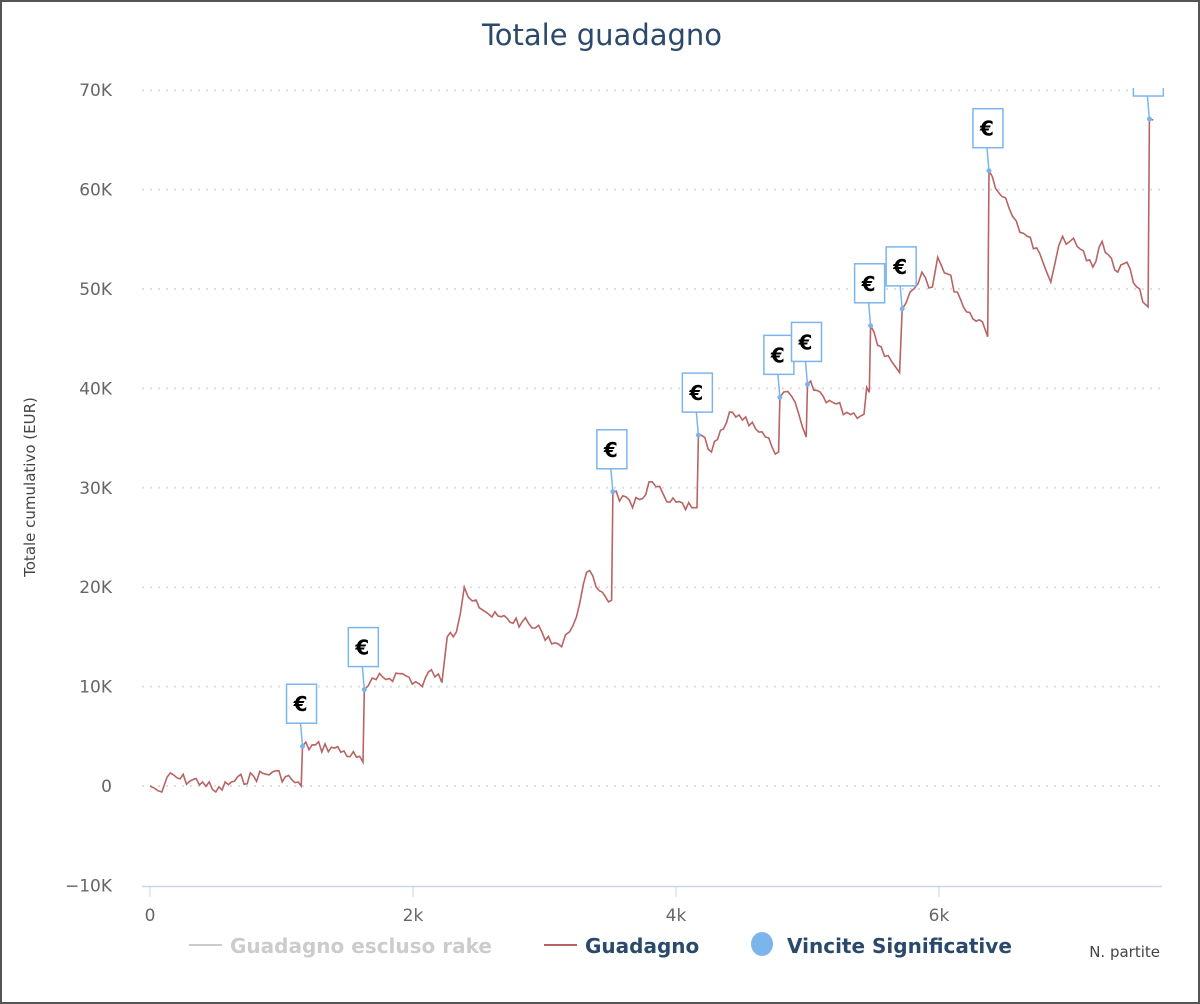 The width and height of the screenshot is (1200, 1004). I want to click on chart-title: Totale guadagno, so click(601, 35).